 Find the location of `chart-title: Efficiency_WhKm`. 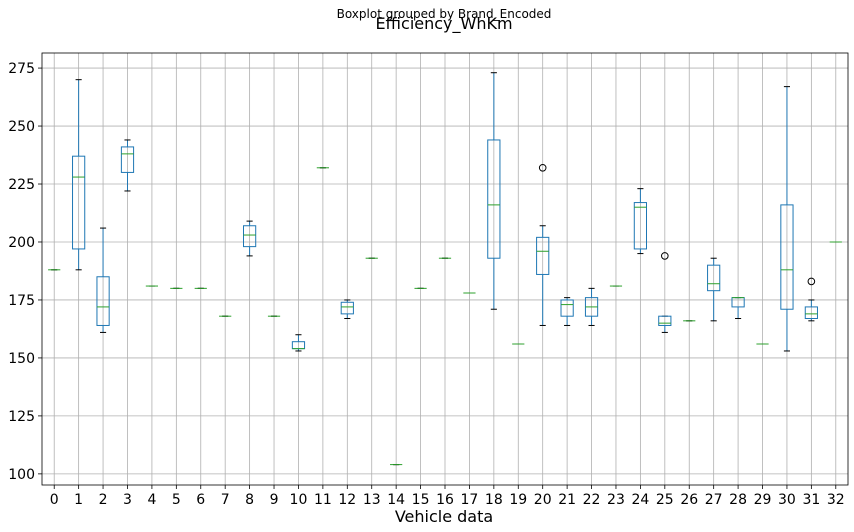

chart-title: Efficiency_WhKm is located at coordinates (443, 24).